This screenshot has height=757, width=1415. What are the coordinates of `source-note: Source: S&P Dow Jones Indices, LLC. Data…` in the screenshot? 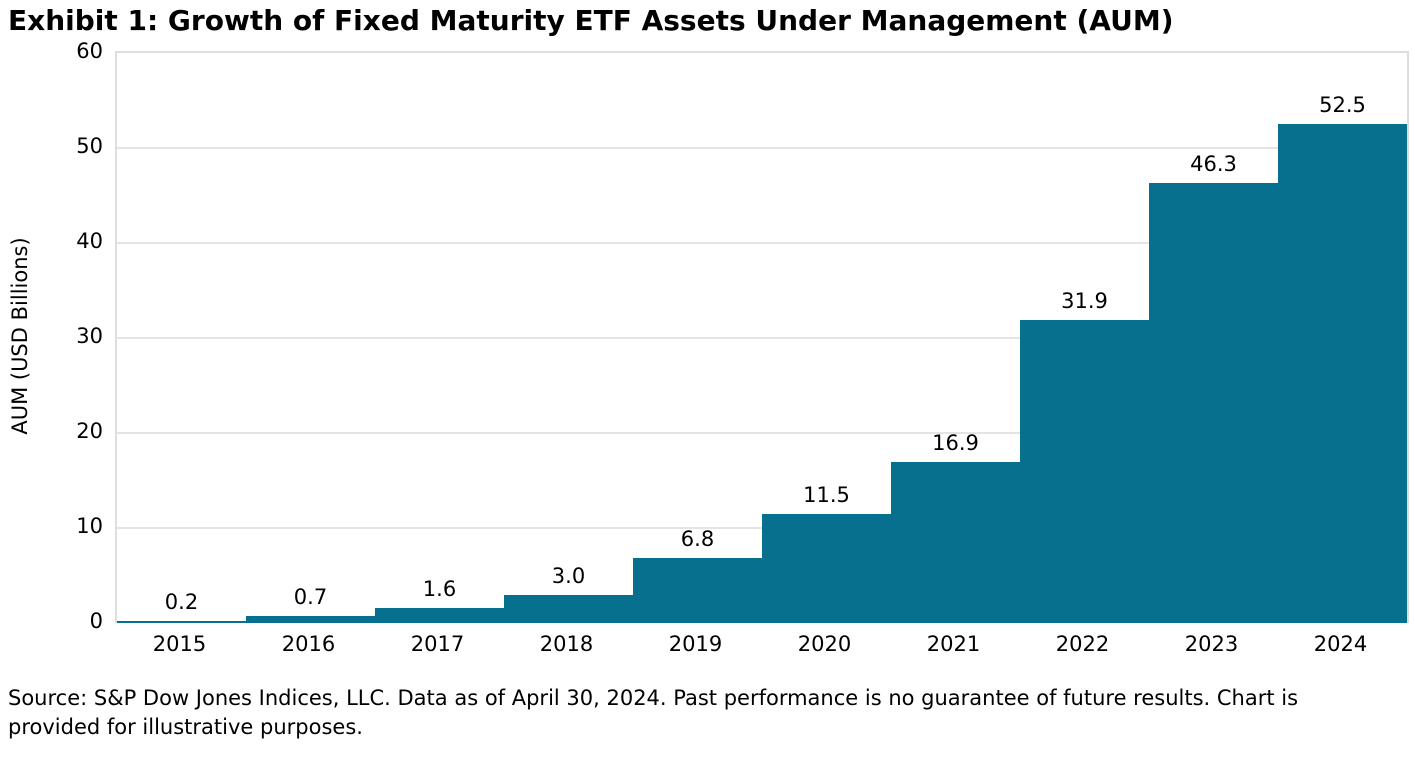 It's located at (653, 712).